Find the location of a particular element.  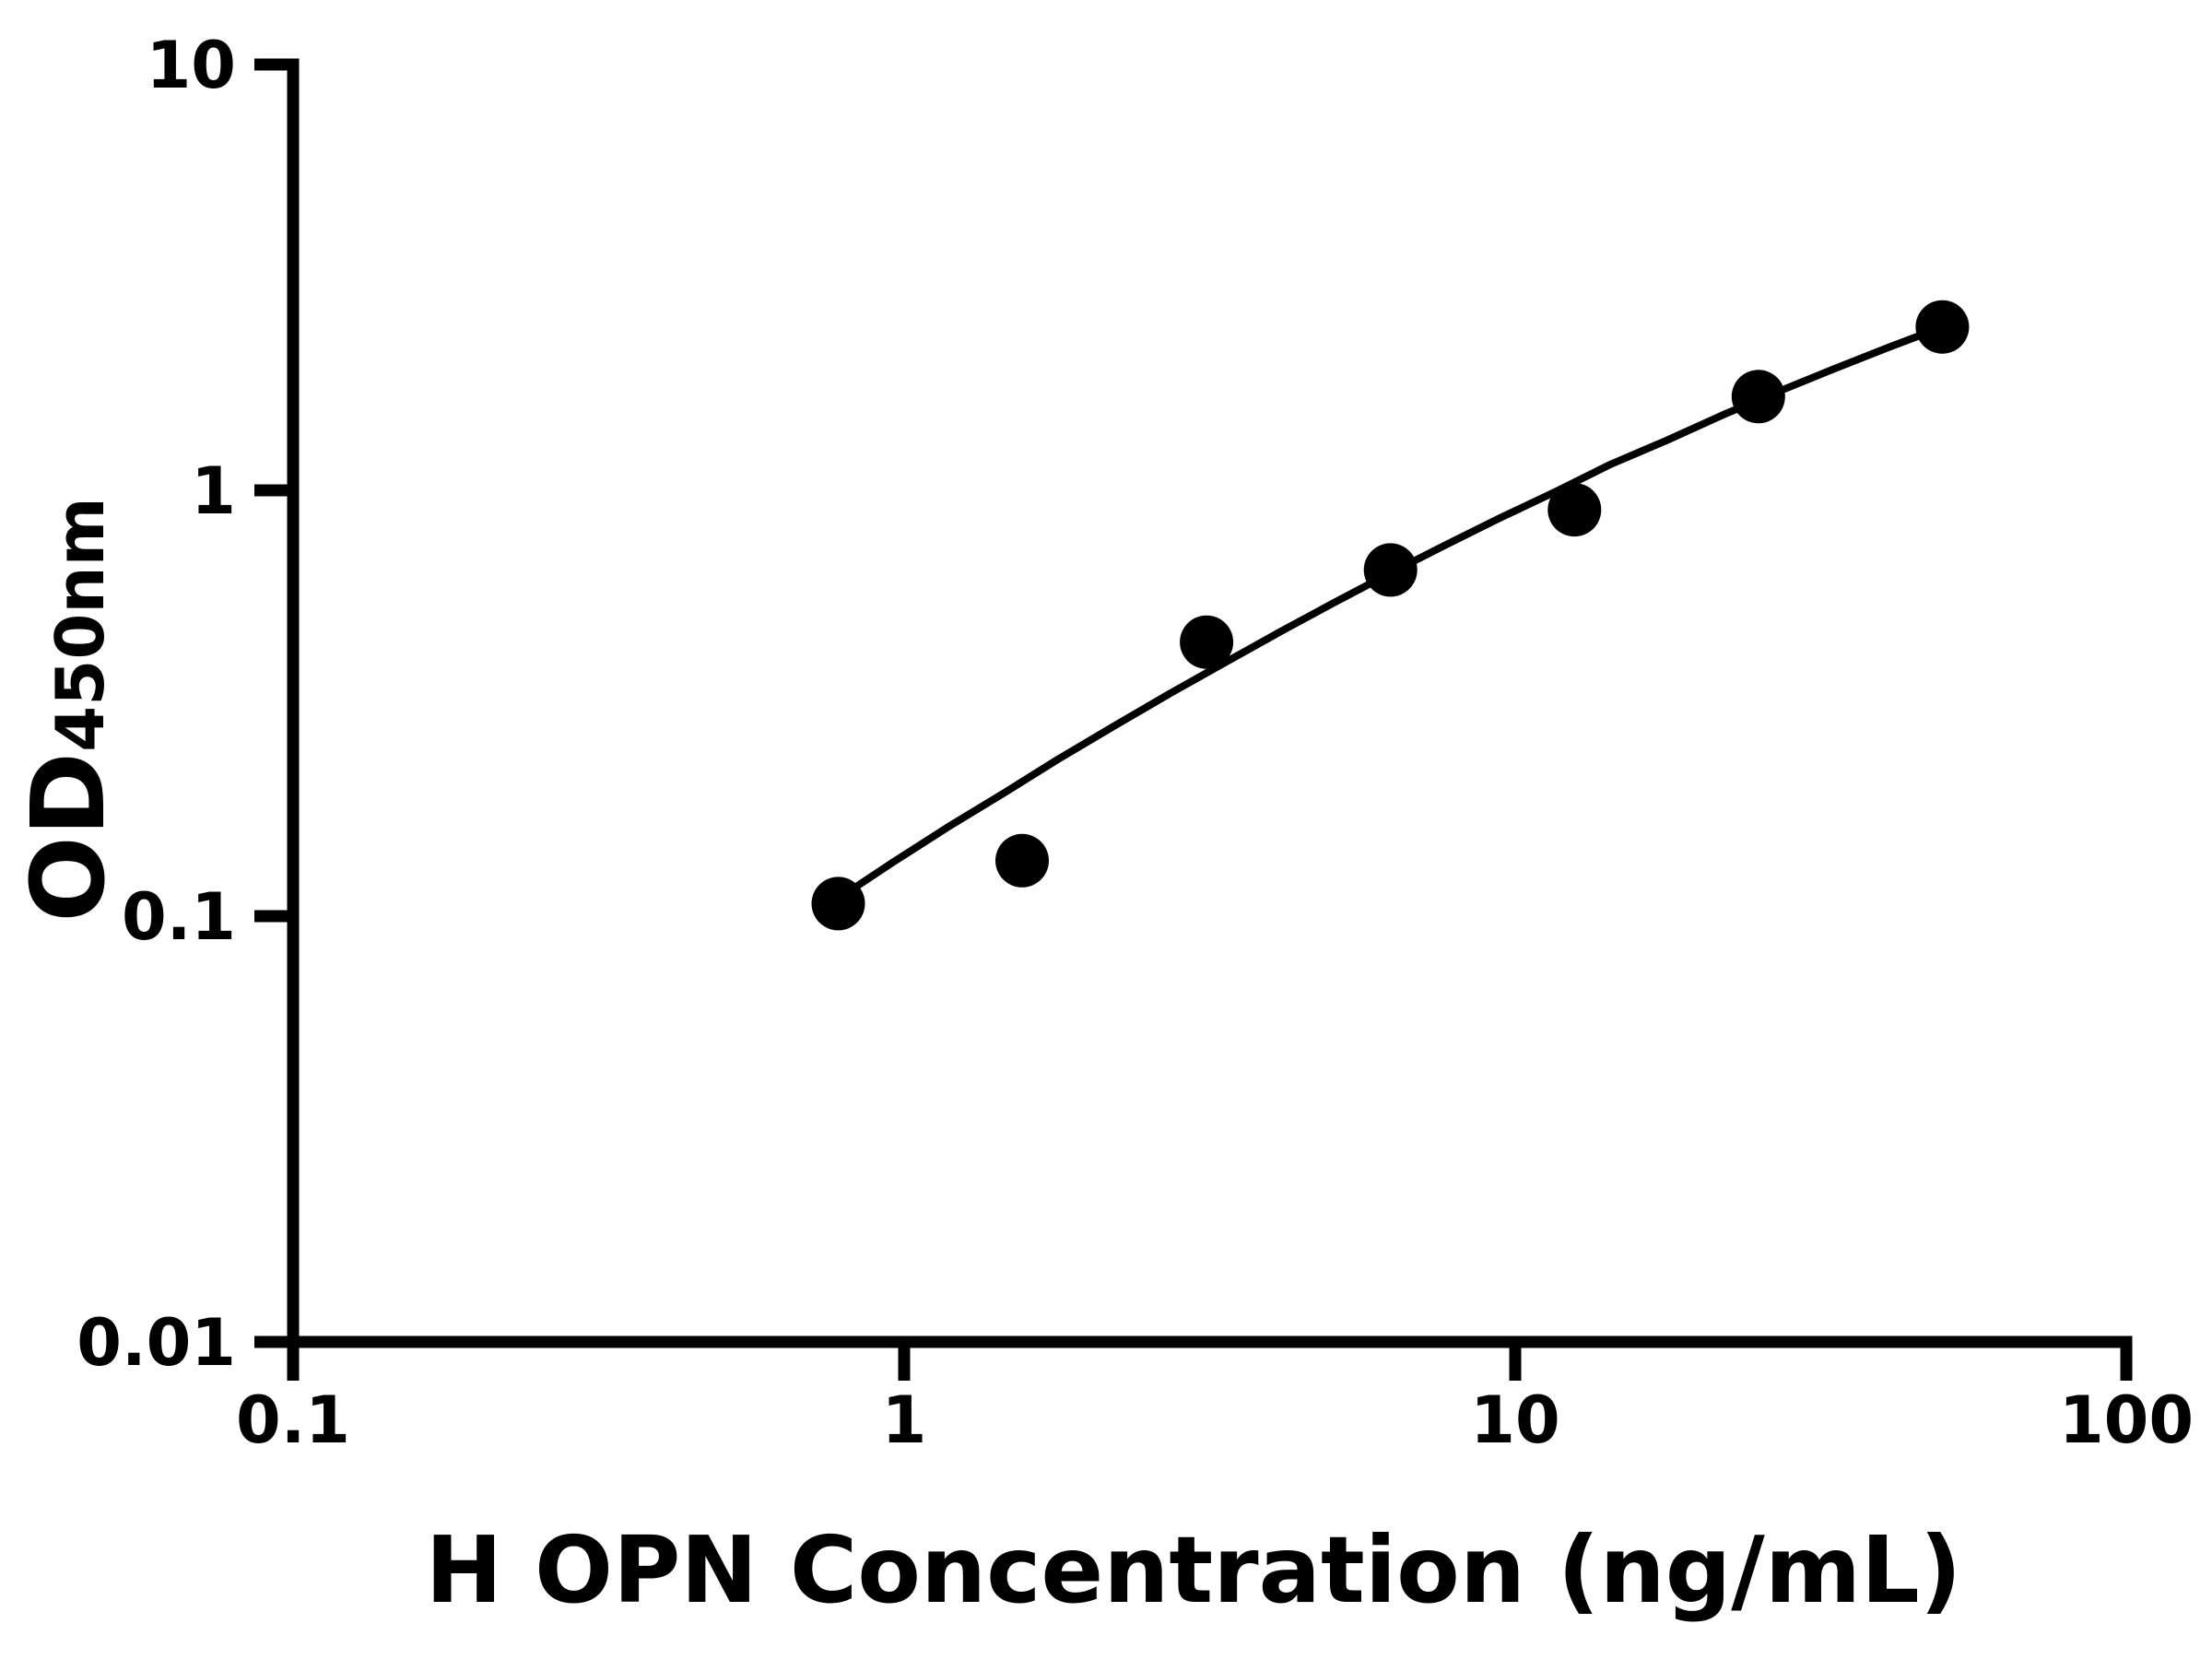

y-axis-title-main: OD is located at coordinates (68, 837).